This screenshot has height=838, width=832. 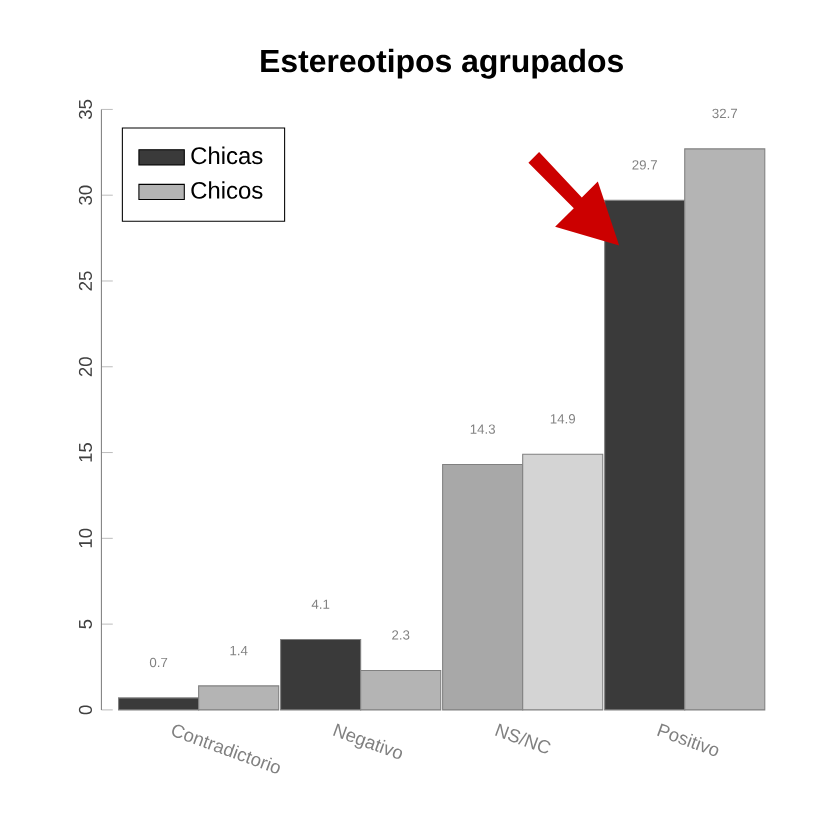 I want to click on legend-label: Chicos, so click(x=227, y=190).